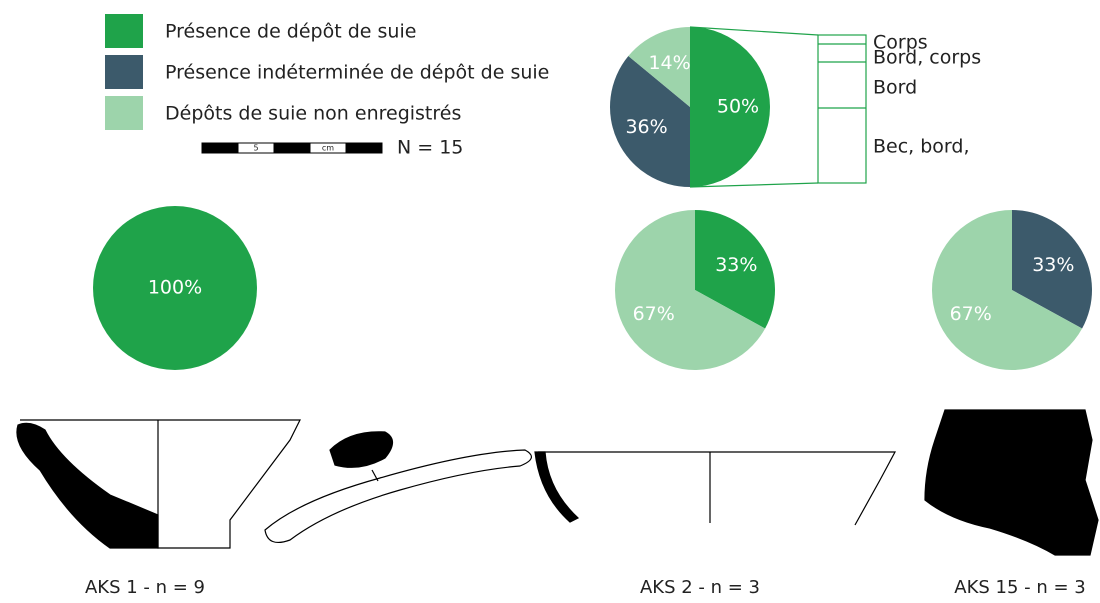 The height and width of the screenshot is (603, 1100). What do you see at coordinates (895, 88) in the screenshot?
I see `breakdown-label: Bord` at bounding box center [895, 88].